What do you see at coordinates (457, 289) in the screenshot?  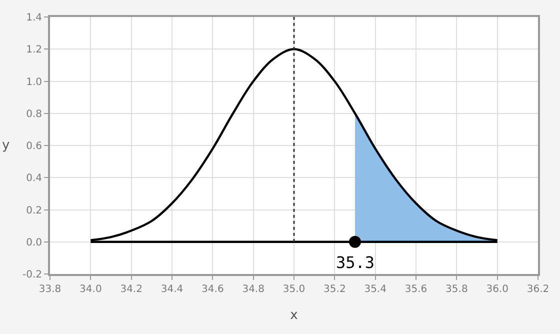 I see `x-tick-label: 35.8` at bounding box center [457, 289].